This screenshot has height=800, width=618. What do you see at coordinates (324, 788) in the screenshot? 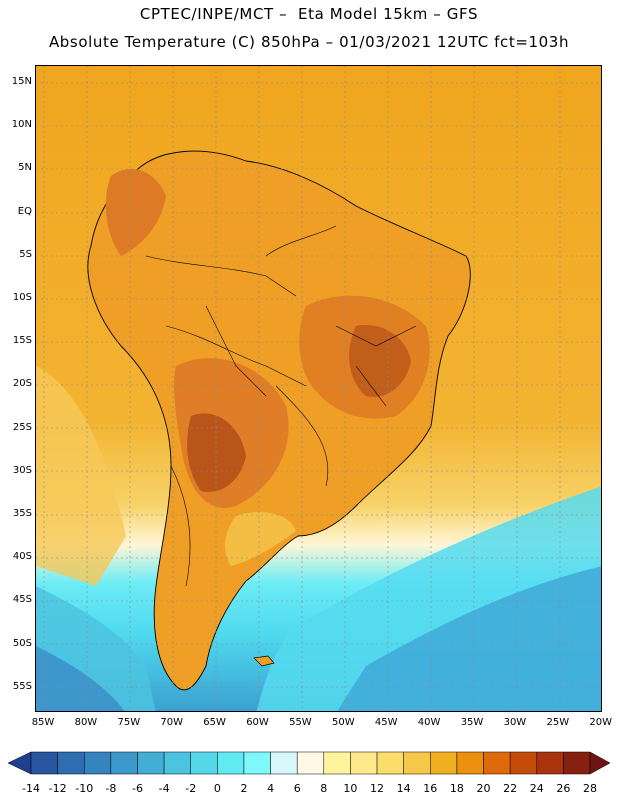
I see `colorbar-label: 8` at bounding box center [324, 788].